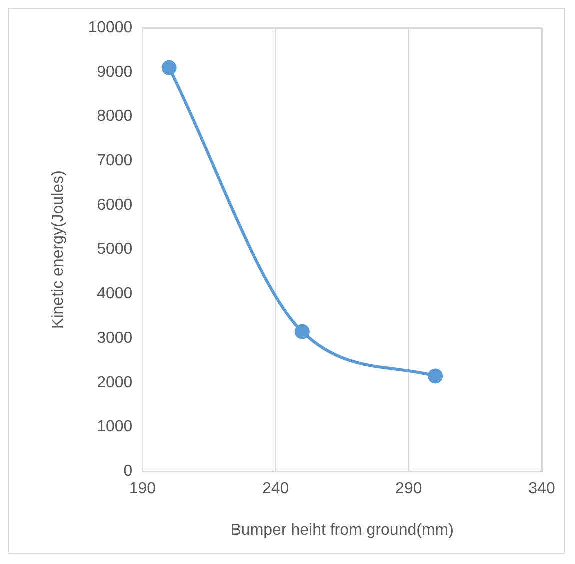 The width and height of the screenshot is (575, 564). I want to click on x-tick-label: 340, so click(542, 489).